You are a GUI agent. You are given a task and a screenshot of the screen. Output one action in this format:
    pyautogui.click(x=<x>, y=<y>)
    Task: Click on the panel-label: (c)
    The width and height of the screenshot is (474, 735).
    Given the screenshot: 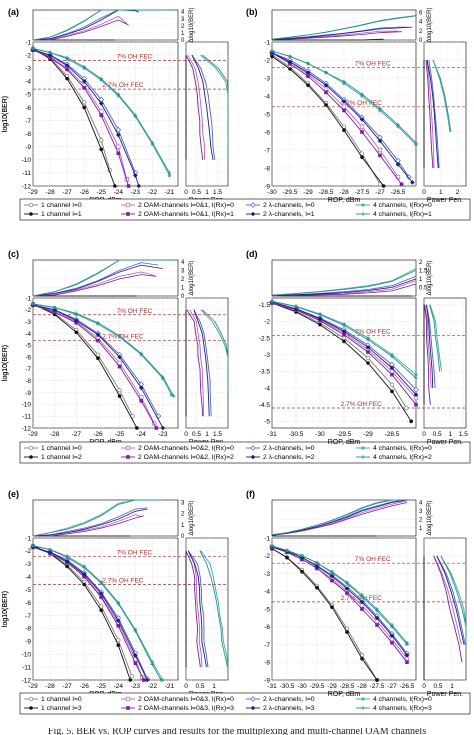 What is the action you would take?
    pyautogui.click(x=13, y=254)
    